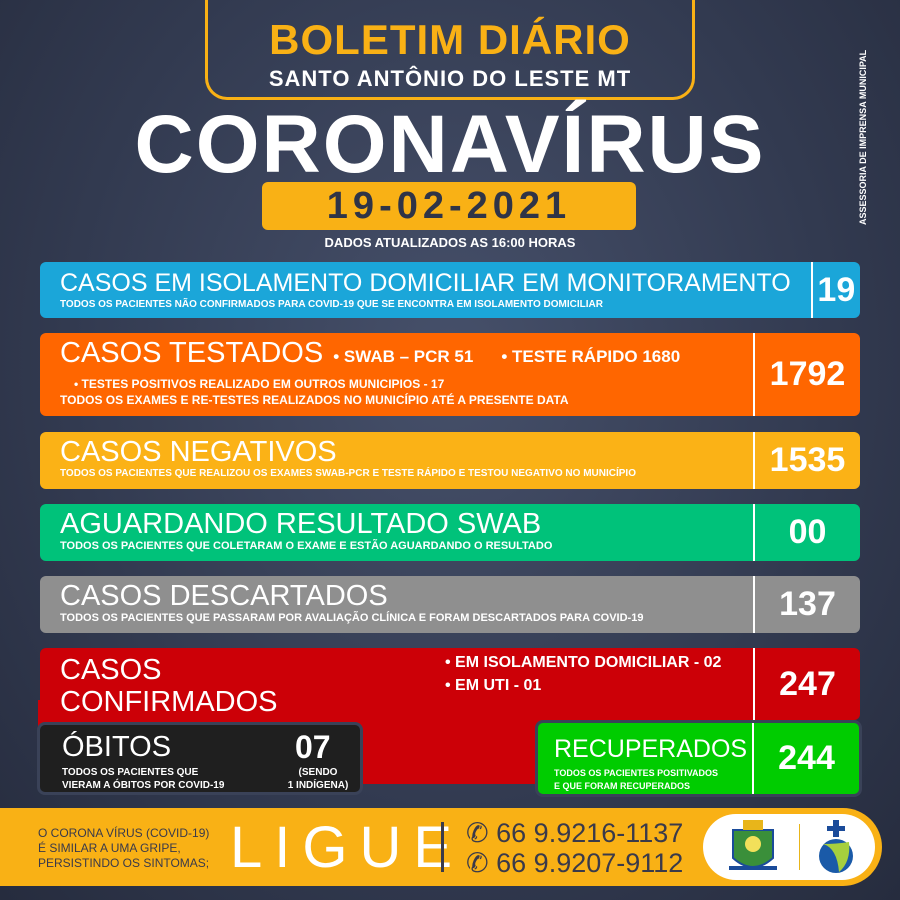 The width and height of the screenshot is (900, 900). I want to click on recuperados-sub-2: E QUE FORAM RECUPERADOS, so click(622, 786).